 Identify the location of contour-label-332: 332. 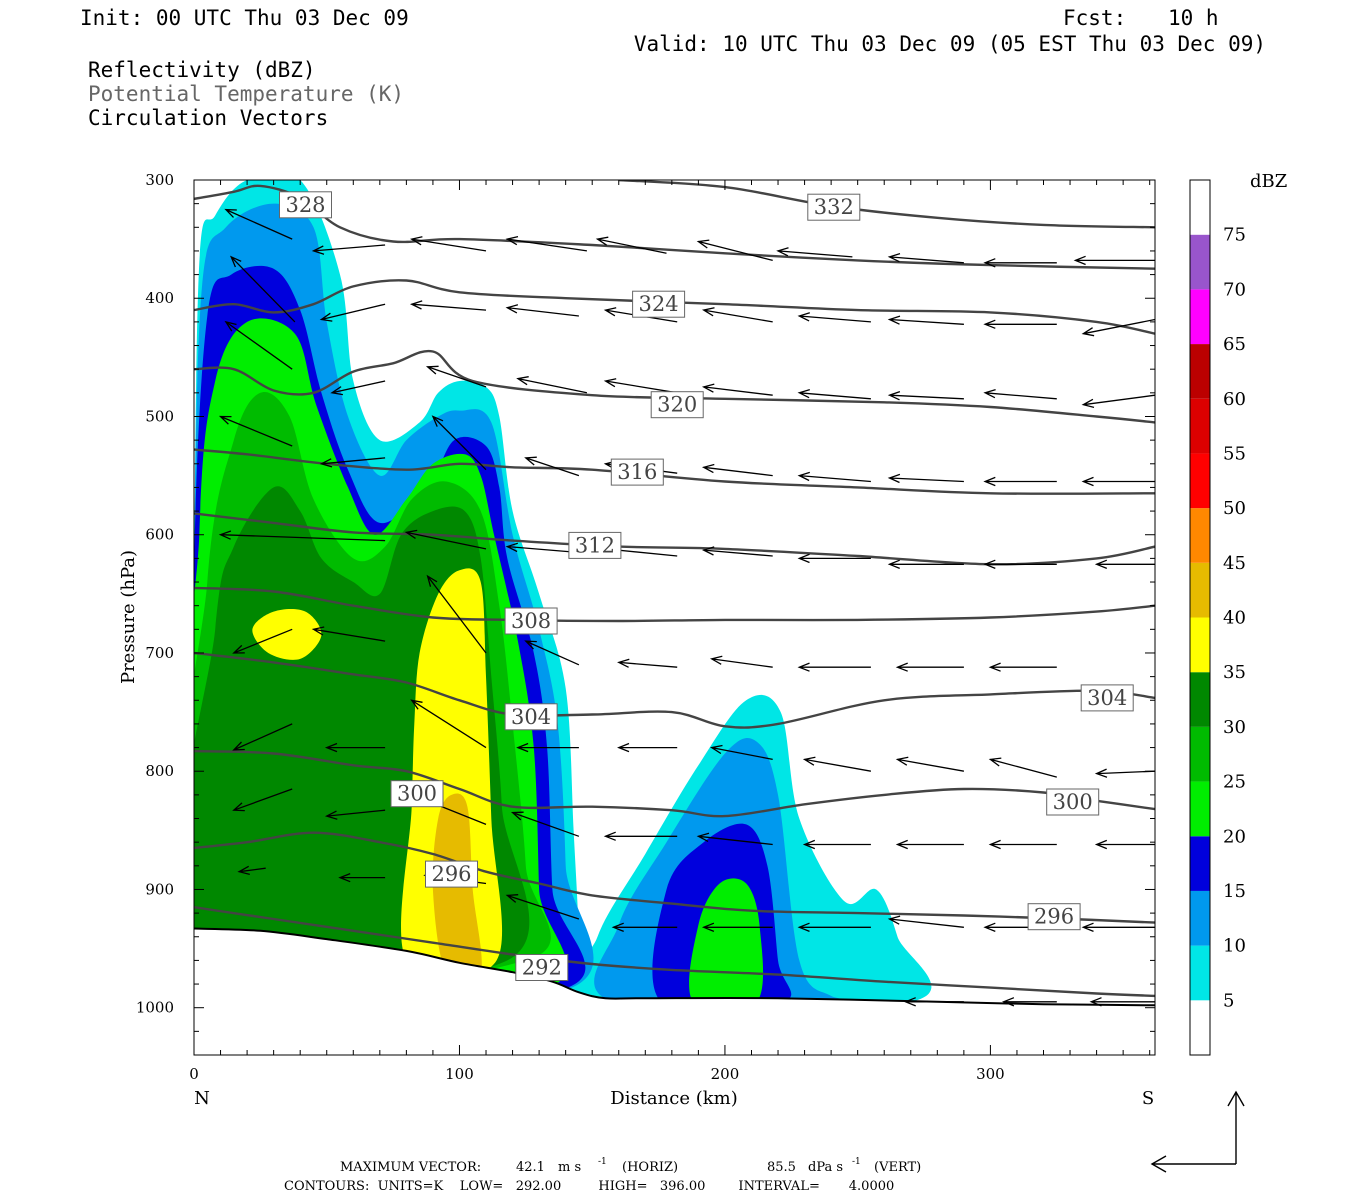
(834, 207).